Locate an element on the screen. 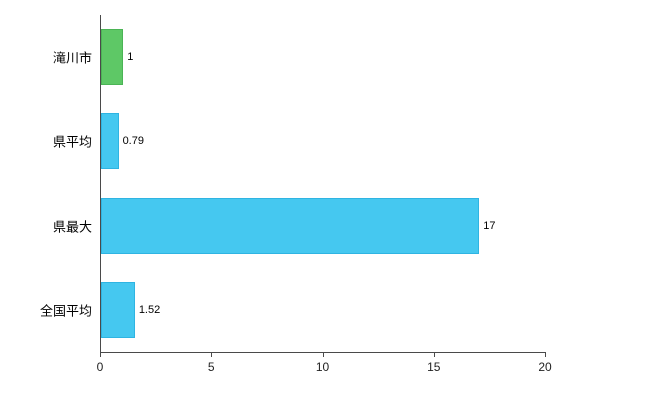 This screenshot has width=650, height=400. bar-value-label: 1.52 is located at coordinates (149, 309).